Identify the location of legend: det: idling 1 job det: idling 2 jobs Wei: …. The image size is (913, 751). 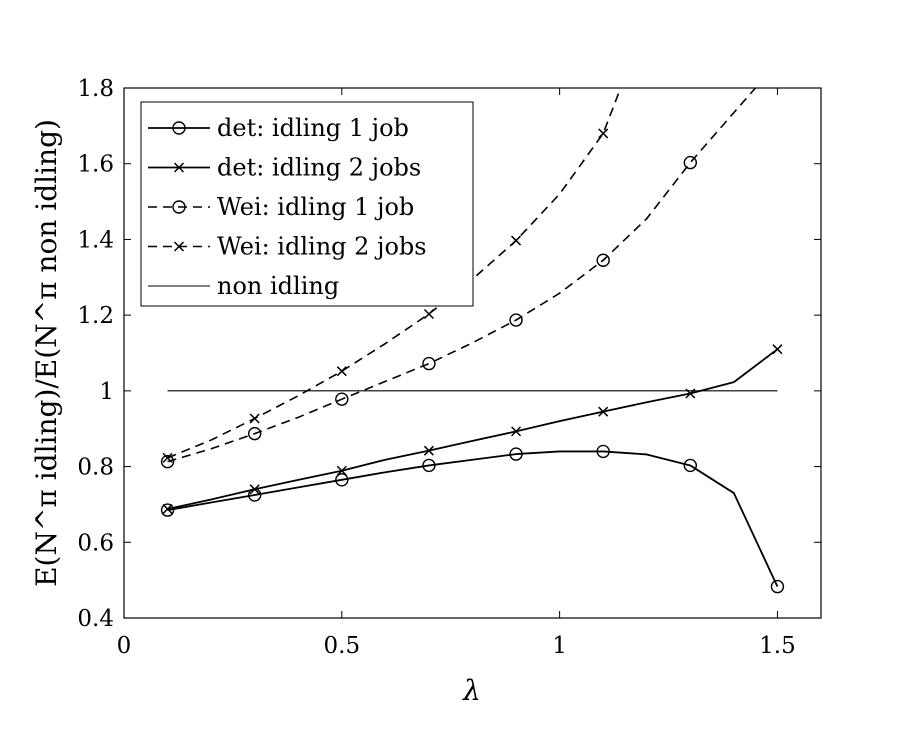
(307, 204).